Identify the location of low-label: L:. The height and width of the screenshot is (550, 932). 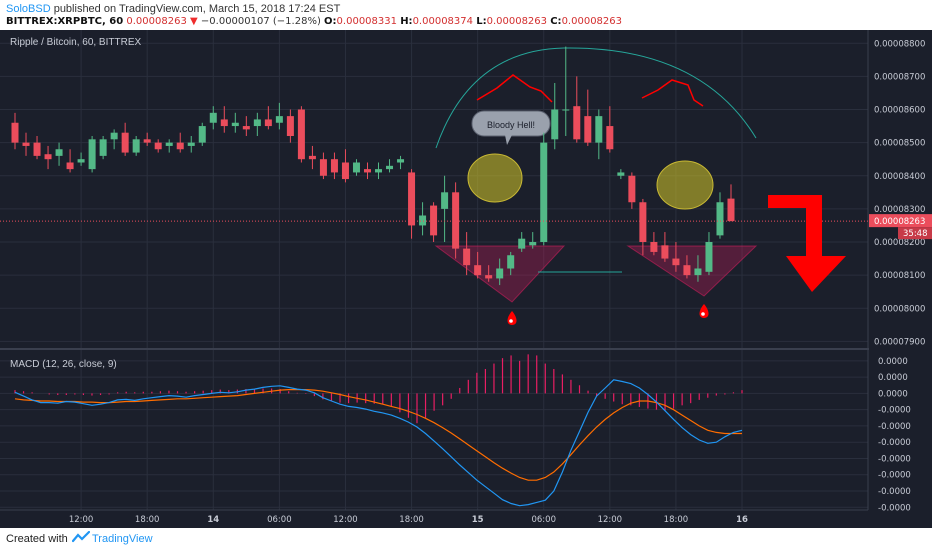
(481, 21).